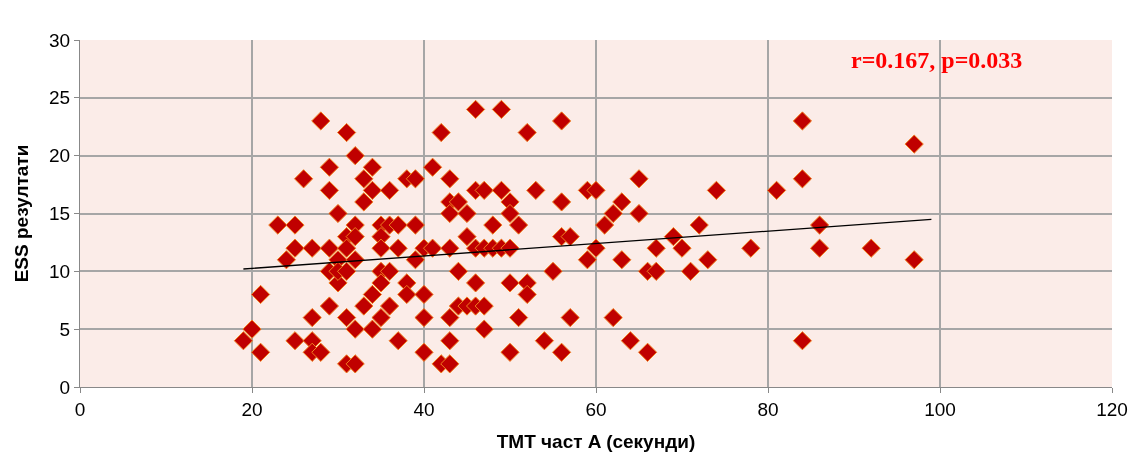 Image resolution: width=1140 pixels, height=460 pixels. I want to click on x-tick-label: 60, so click(596, 409).